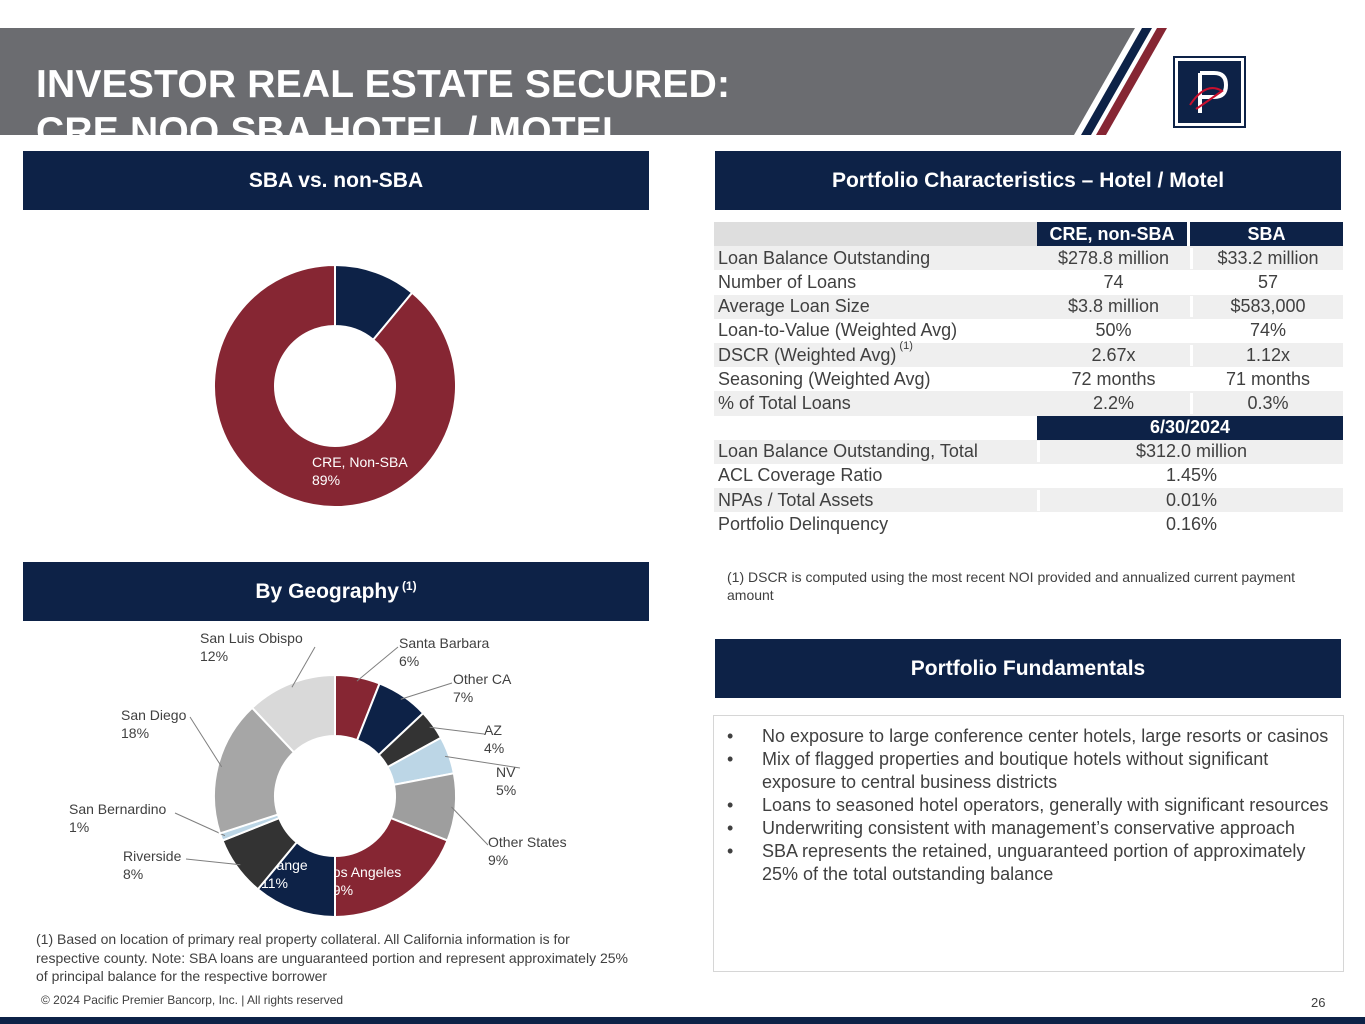  Describe the element at coordinates (794, 306) in the screenshot. I see `row-label-text: Average Loan Size` at that location.